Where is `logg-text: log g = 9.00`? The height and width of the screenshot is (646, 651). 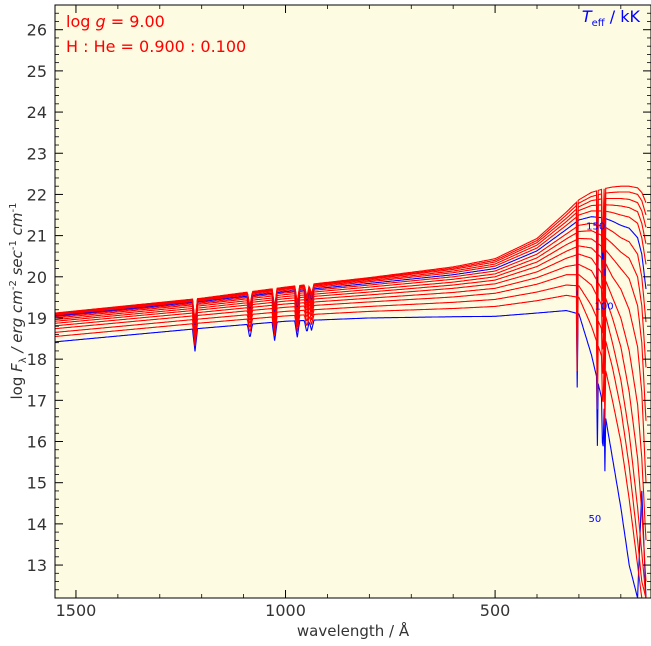
logg-text: log g = 9.00 is located at coordinates (115, 21).